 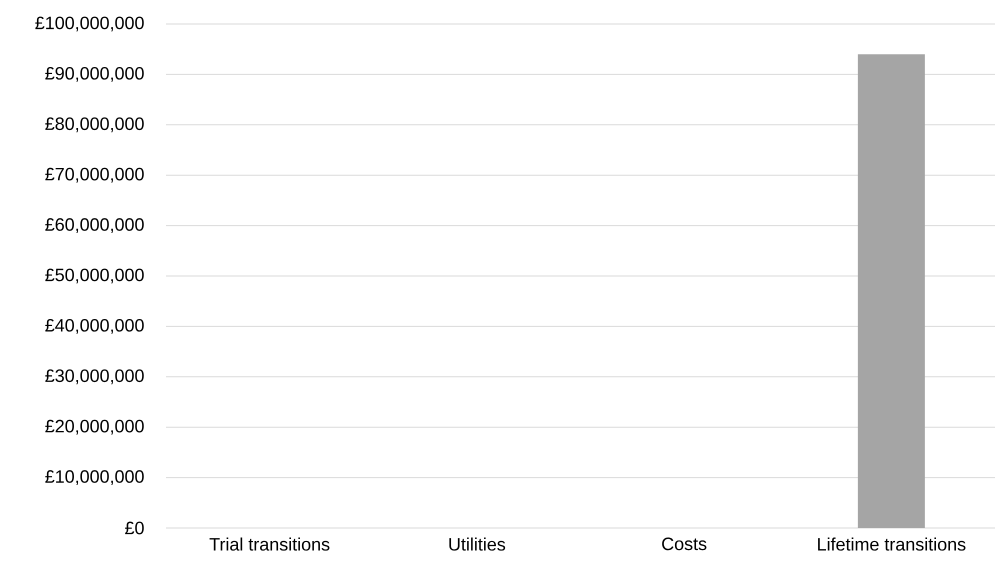 I want to click on x-tick-label: Lifetime transitions, so click(x=892, y=544).